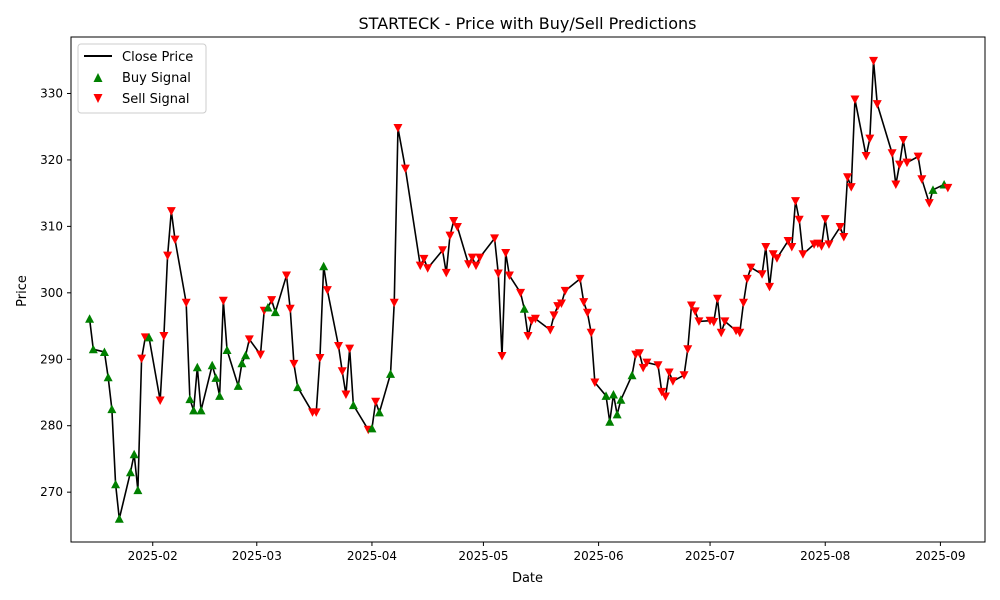 The image size is (1000, 600). Describe the element at coordinates (527, 578) in the screenshot. I see `x-axis-label: Date` at that location.